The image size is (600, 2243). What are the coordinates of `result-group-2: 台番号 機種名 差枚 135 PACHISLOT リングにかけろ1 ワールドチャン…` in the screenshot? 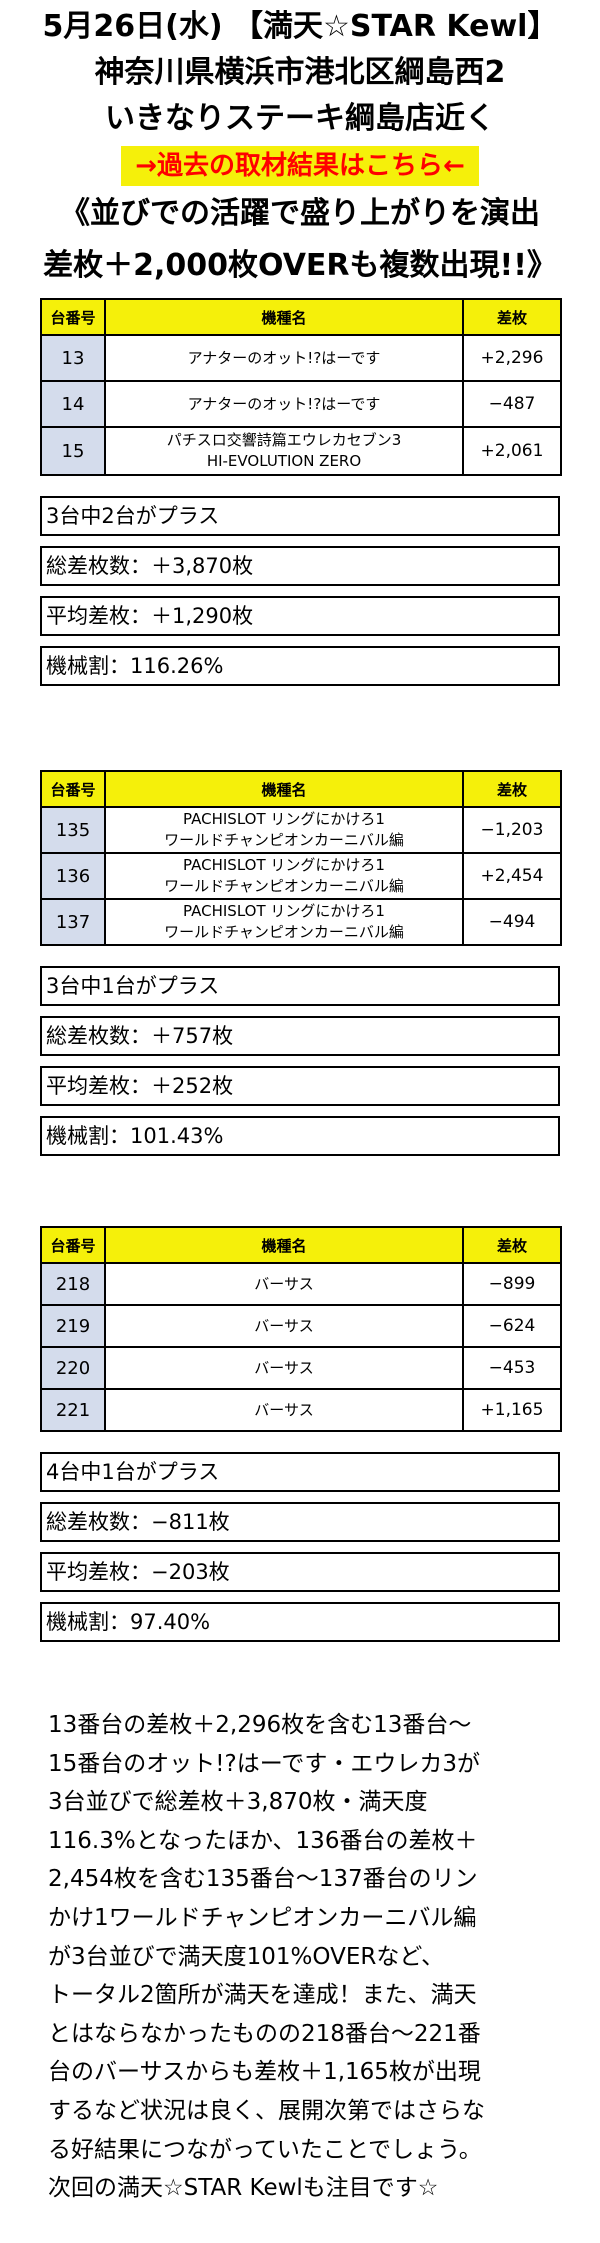 It's located at (301, 963).